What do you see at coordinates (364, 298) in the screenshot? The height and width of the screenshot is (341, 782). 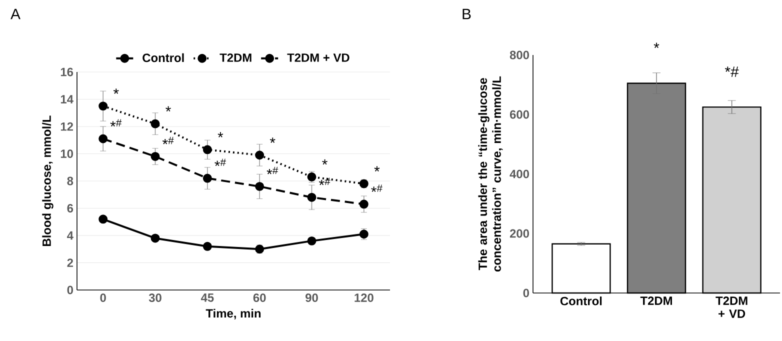 I see `x-tick-label: 120` at bounding box center [364, 298].